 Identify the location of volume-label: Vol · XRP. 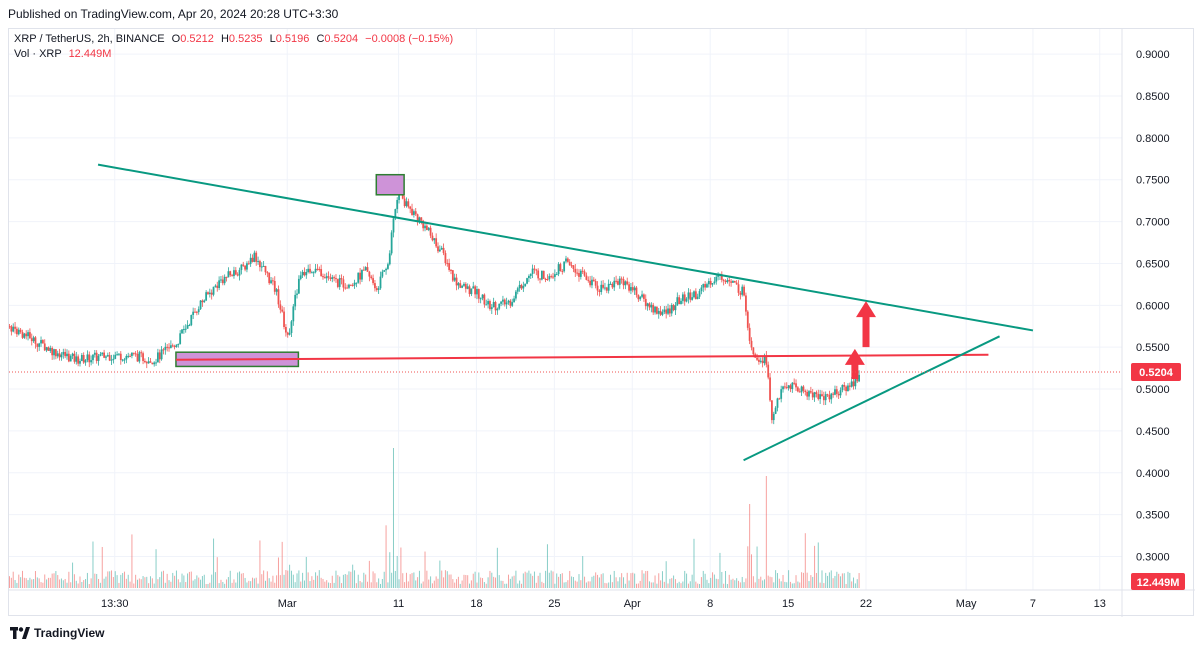
(38, 54).